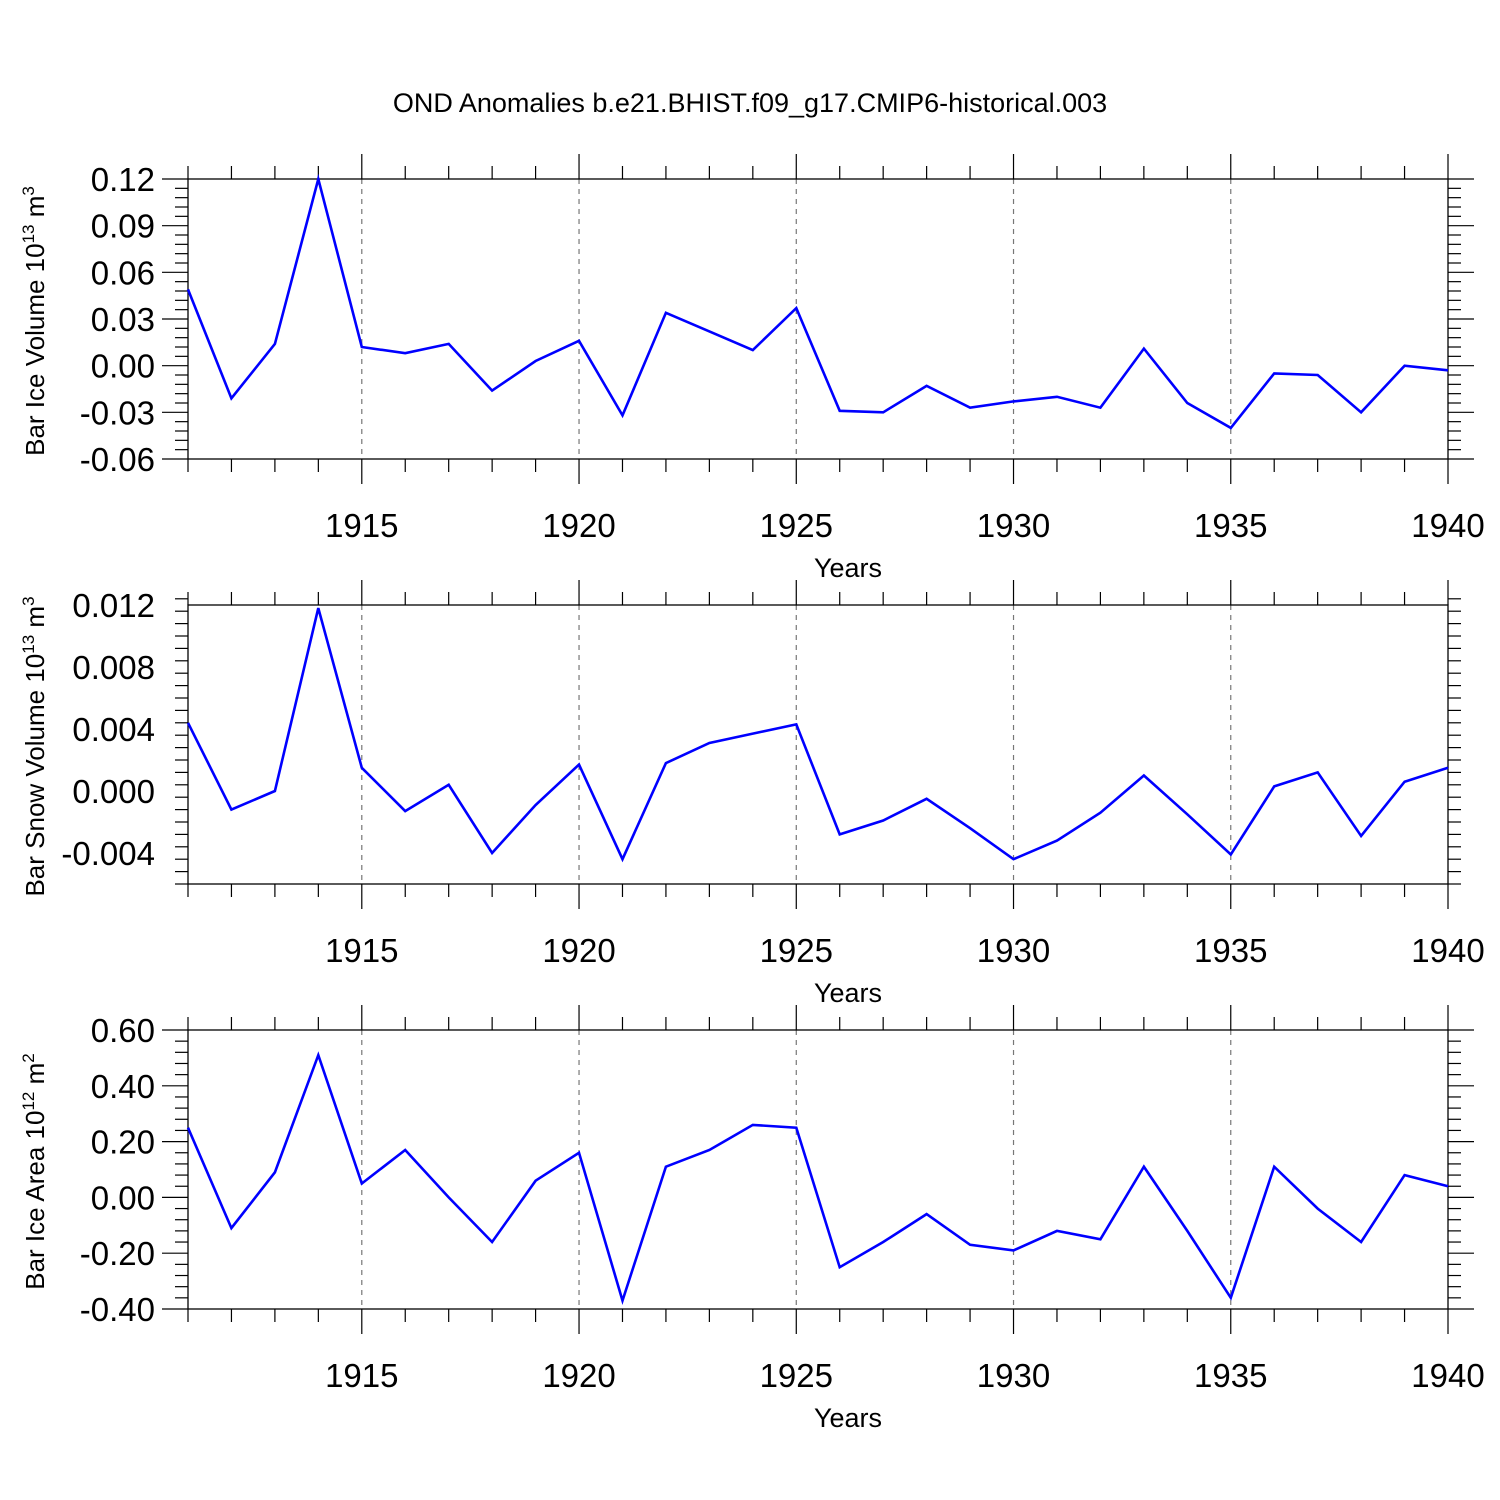  Describe the element at coordinates (108, 853) in the screenshot. I see `y-tick-label: -0.004` at that location.